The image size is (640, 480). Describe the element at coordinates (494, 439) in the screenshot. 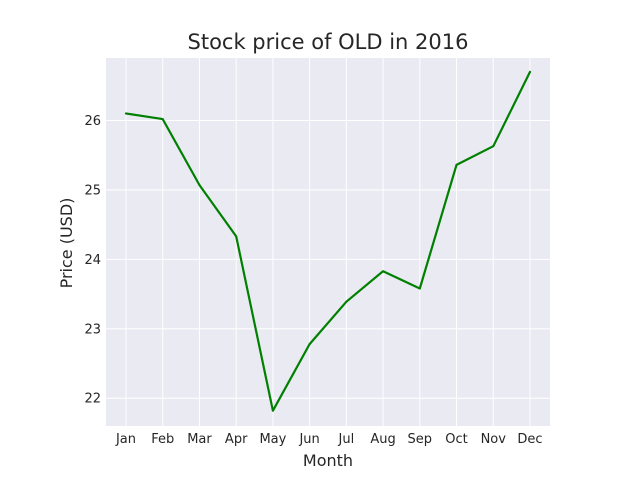

I see `x-tick-label: Nov` at that location.